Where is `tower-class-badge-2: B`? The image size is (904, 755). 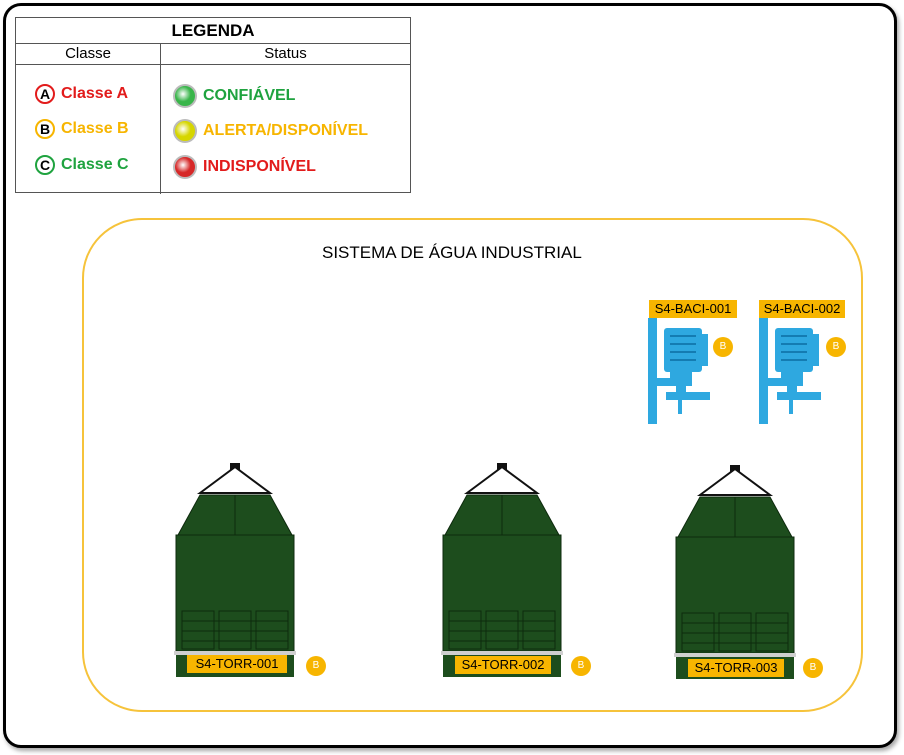
tower-class-badge-2: B is located at coordinates (581, 666).